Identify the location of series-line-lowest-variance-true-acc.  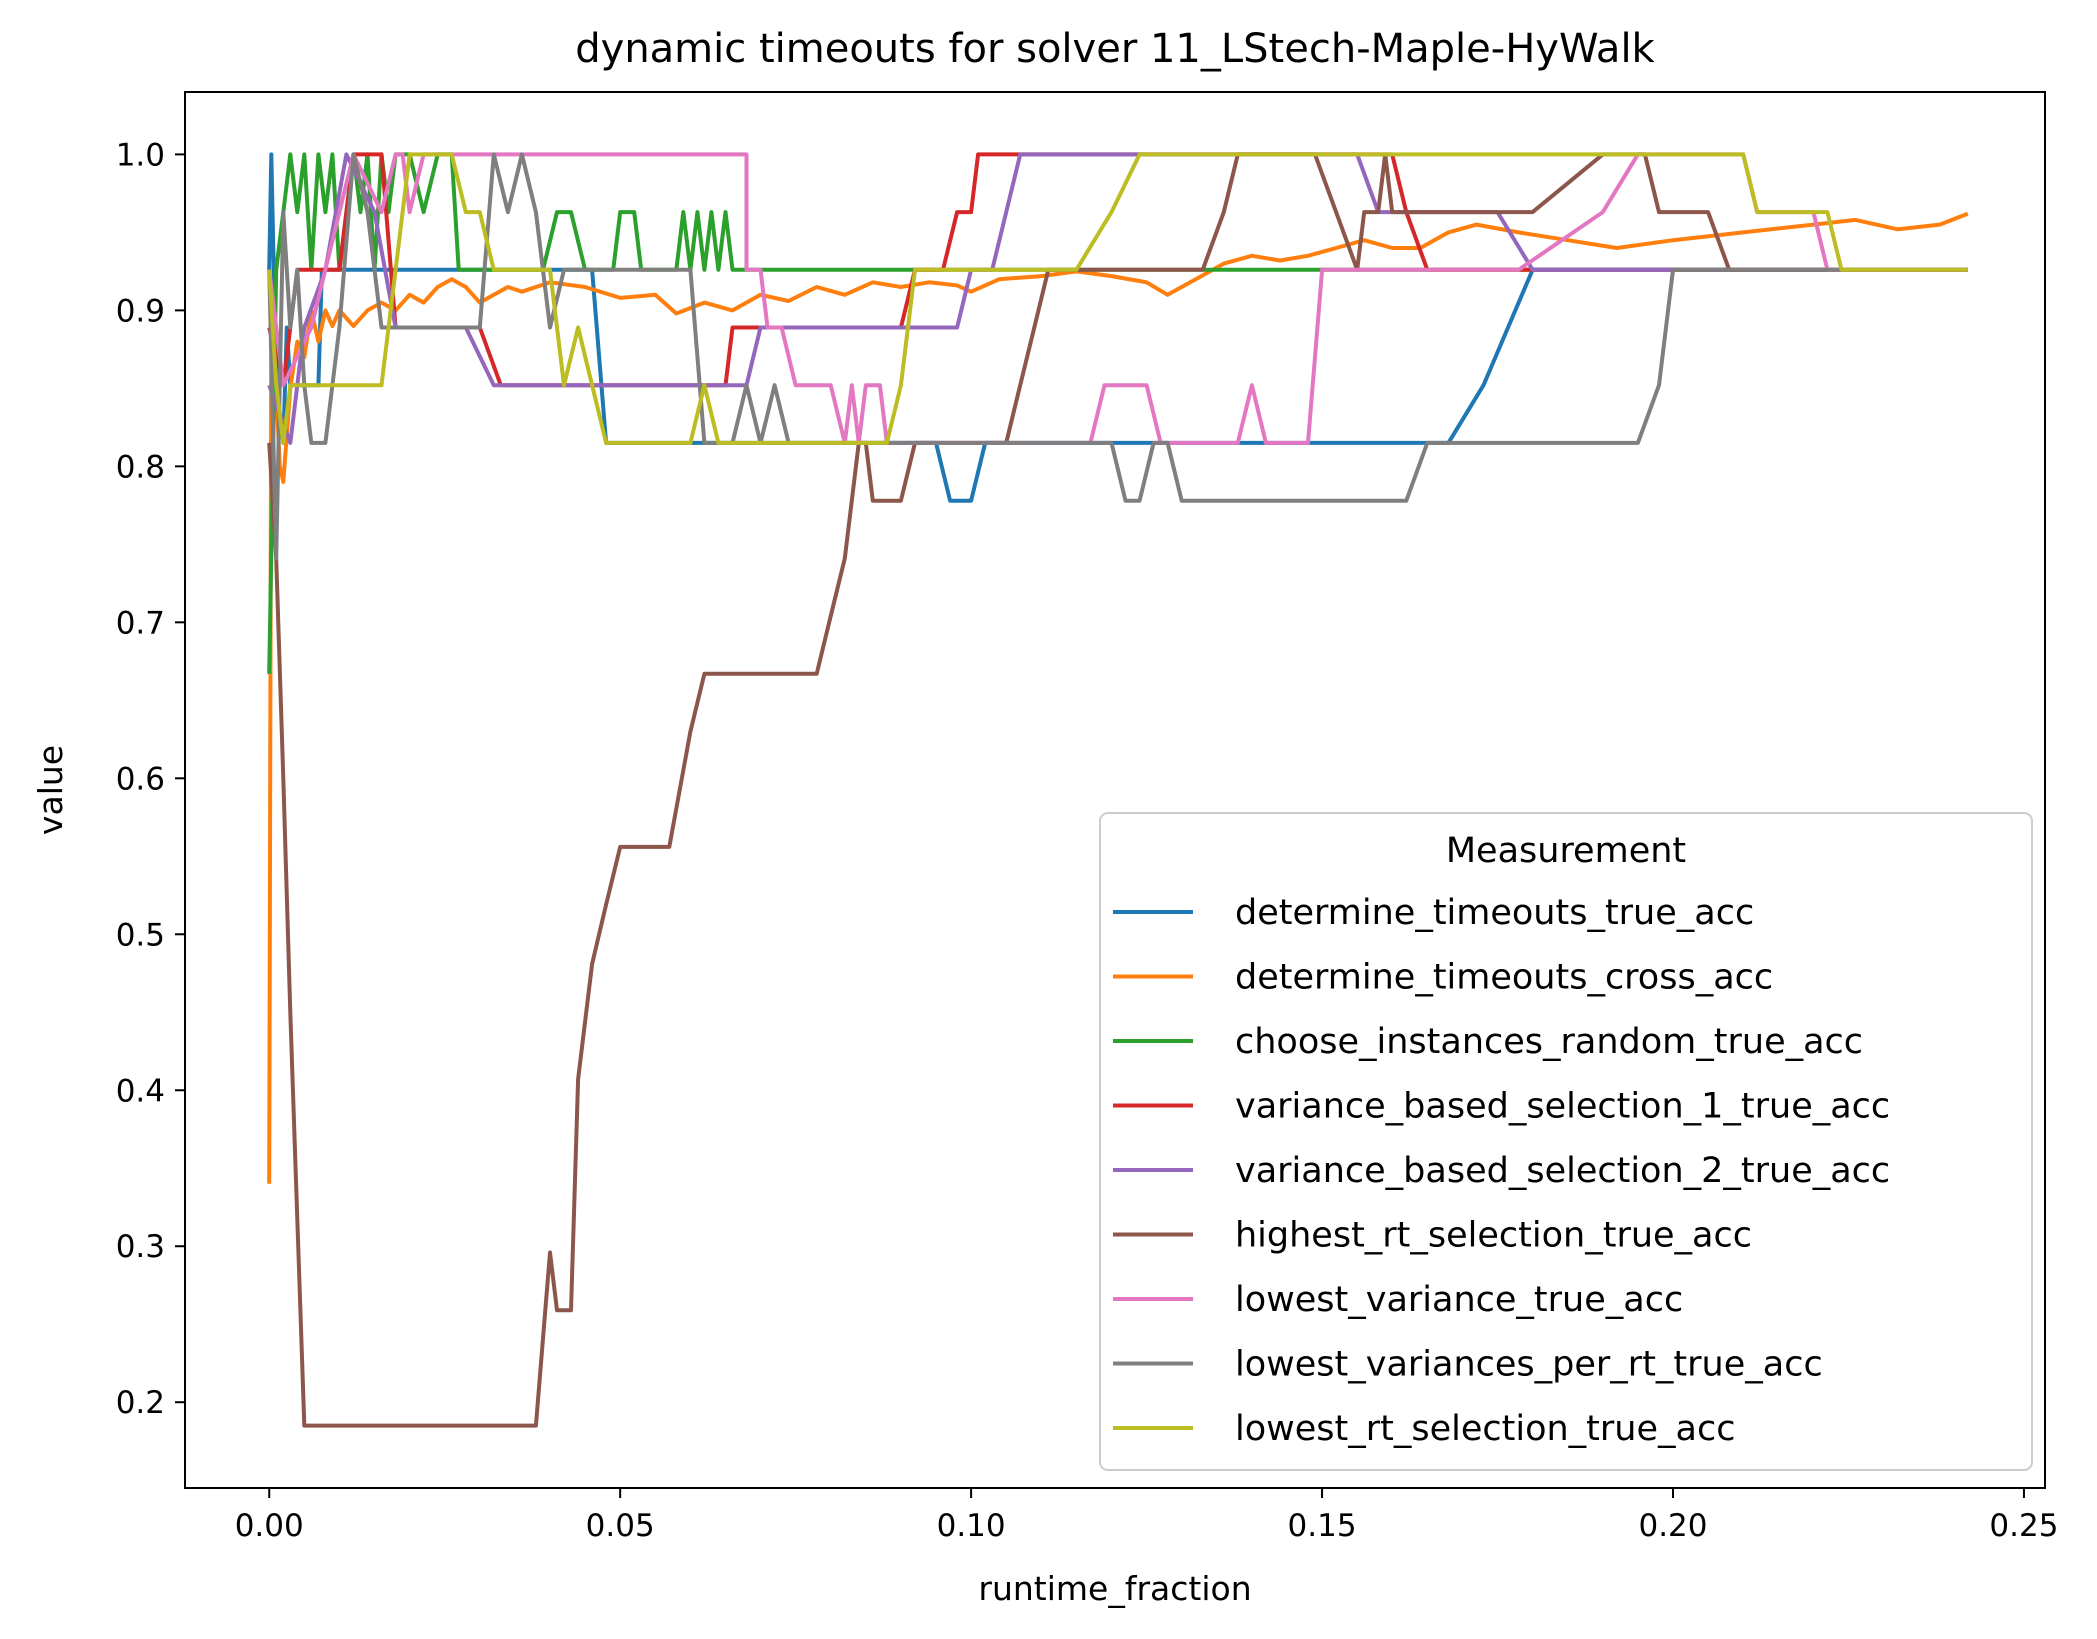
(1117, 298).